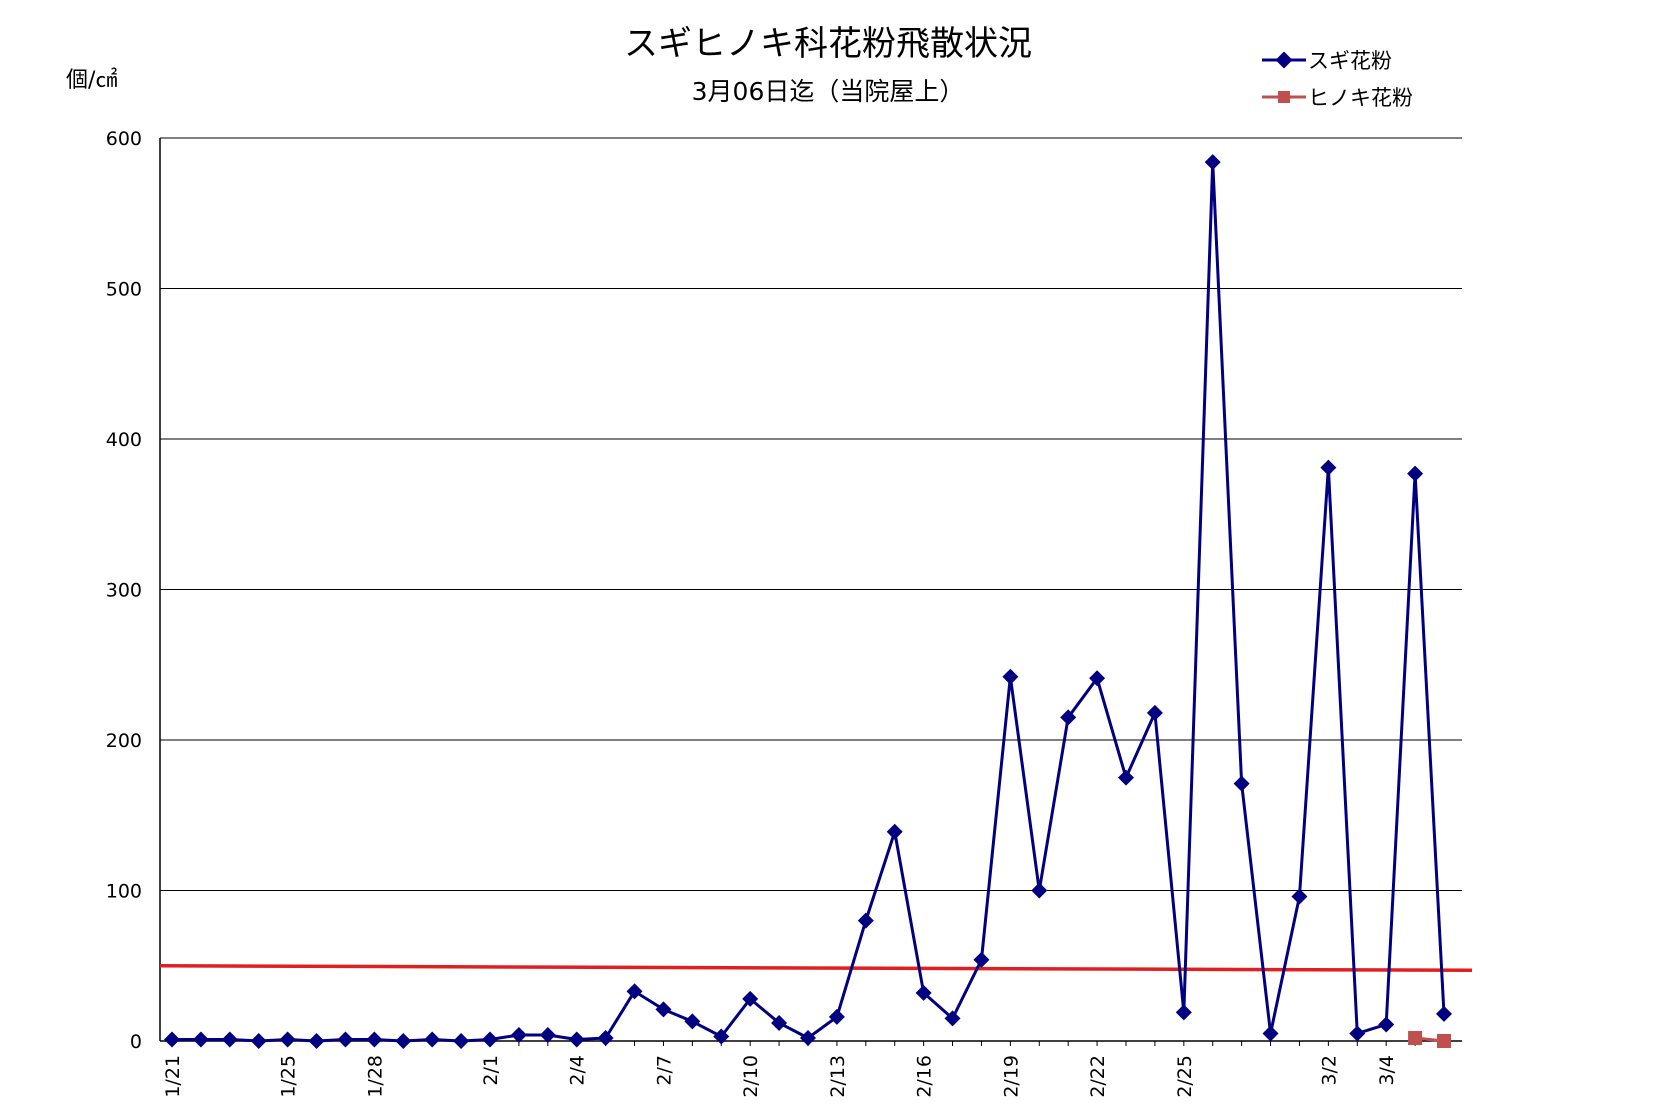 The image size is (1657, 1105). What do you see at coordinates (828, 91) in the screenshot?
I see `chart-subtitle: 3月06日迄（当院屋上）` at bounding box center [828, 91].